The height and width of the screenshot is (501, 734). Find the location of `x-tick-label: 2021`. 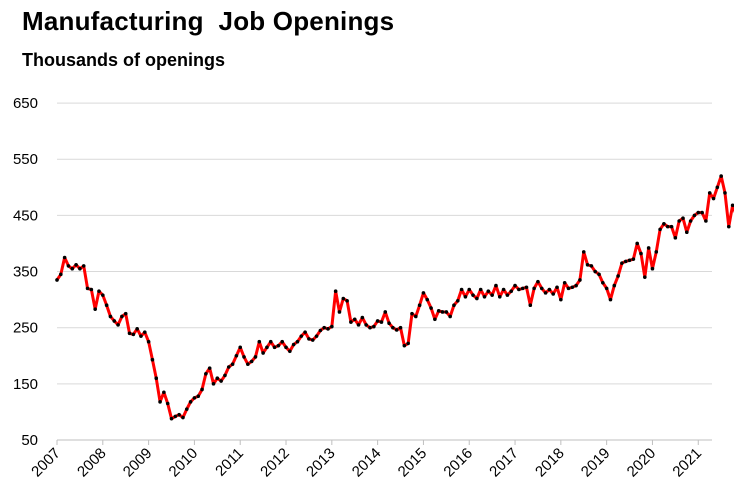

x-tick-label: 2021 is located at coordinates (687, 463).